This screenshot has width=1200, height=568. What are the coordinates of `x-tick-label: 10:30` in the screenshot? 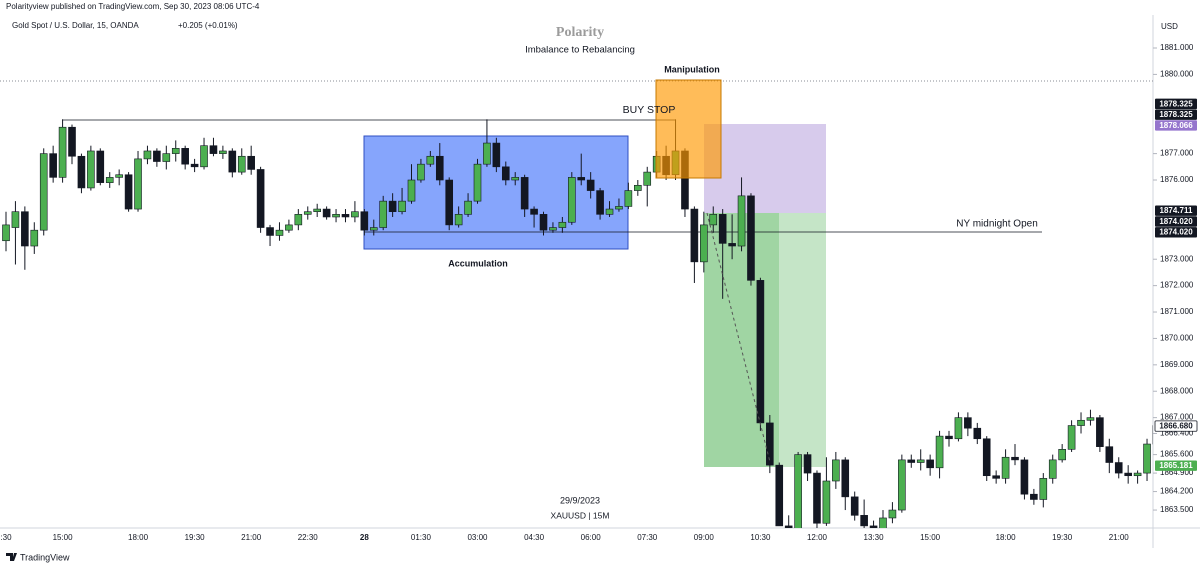 It's located at (760, 537).